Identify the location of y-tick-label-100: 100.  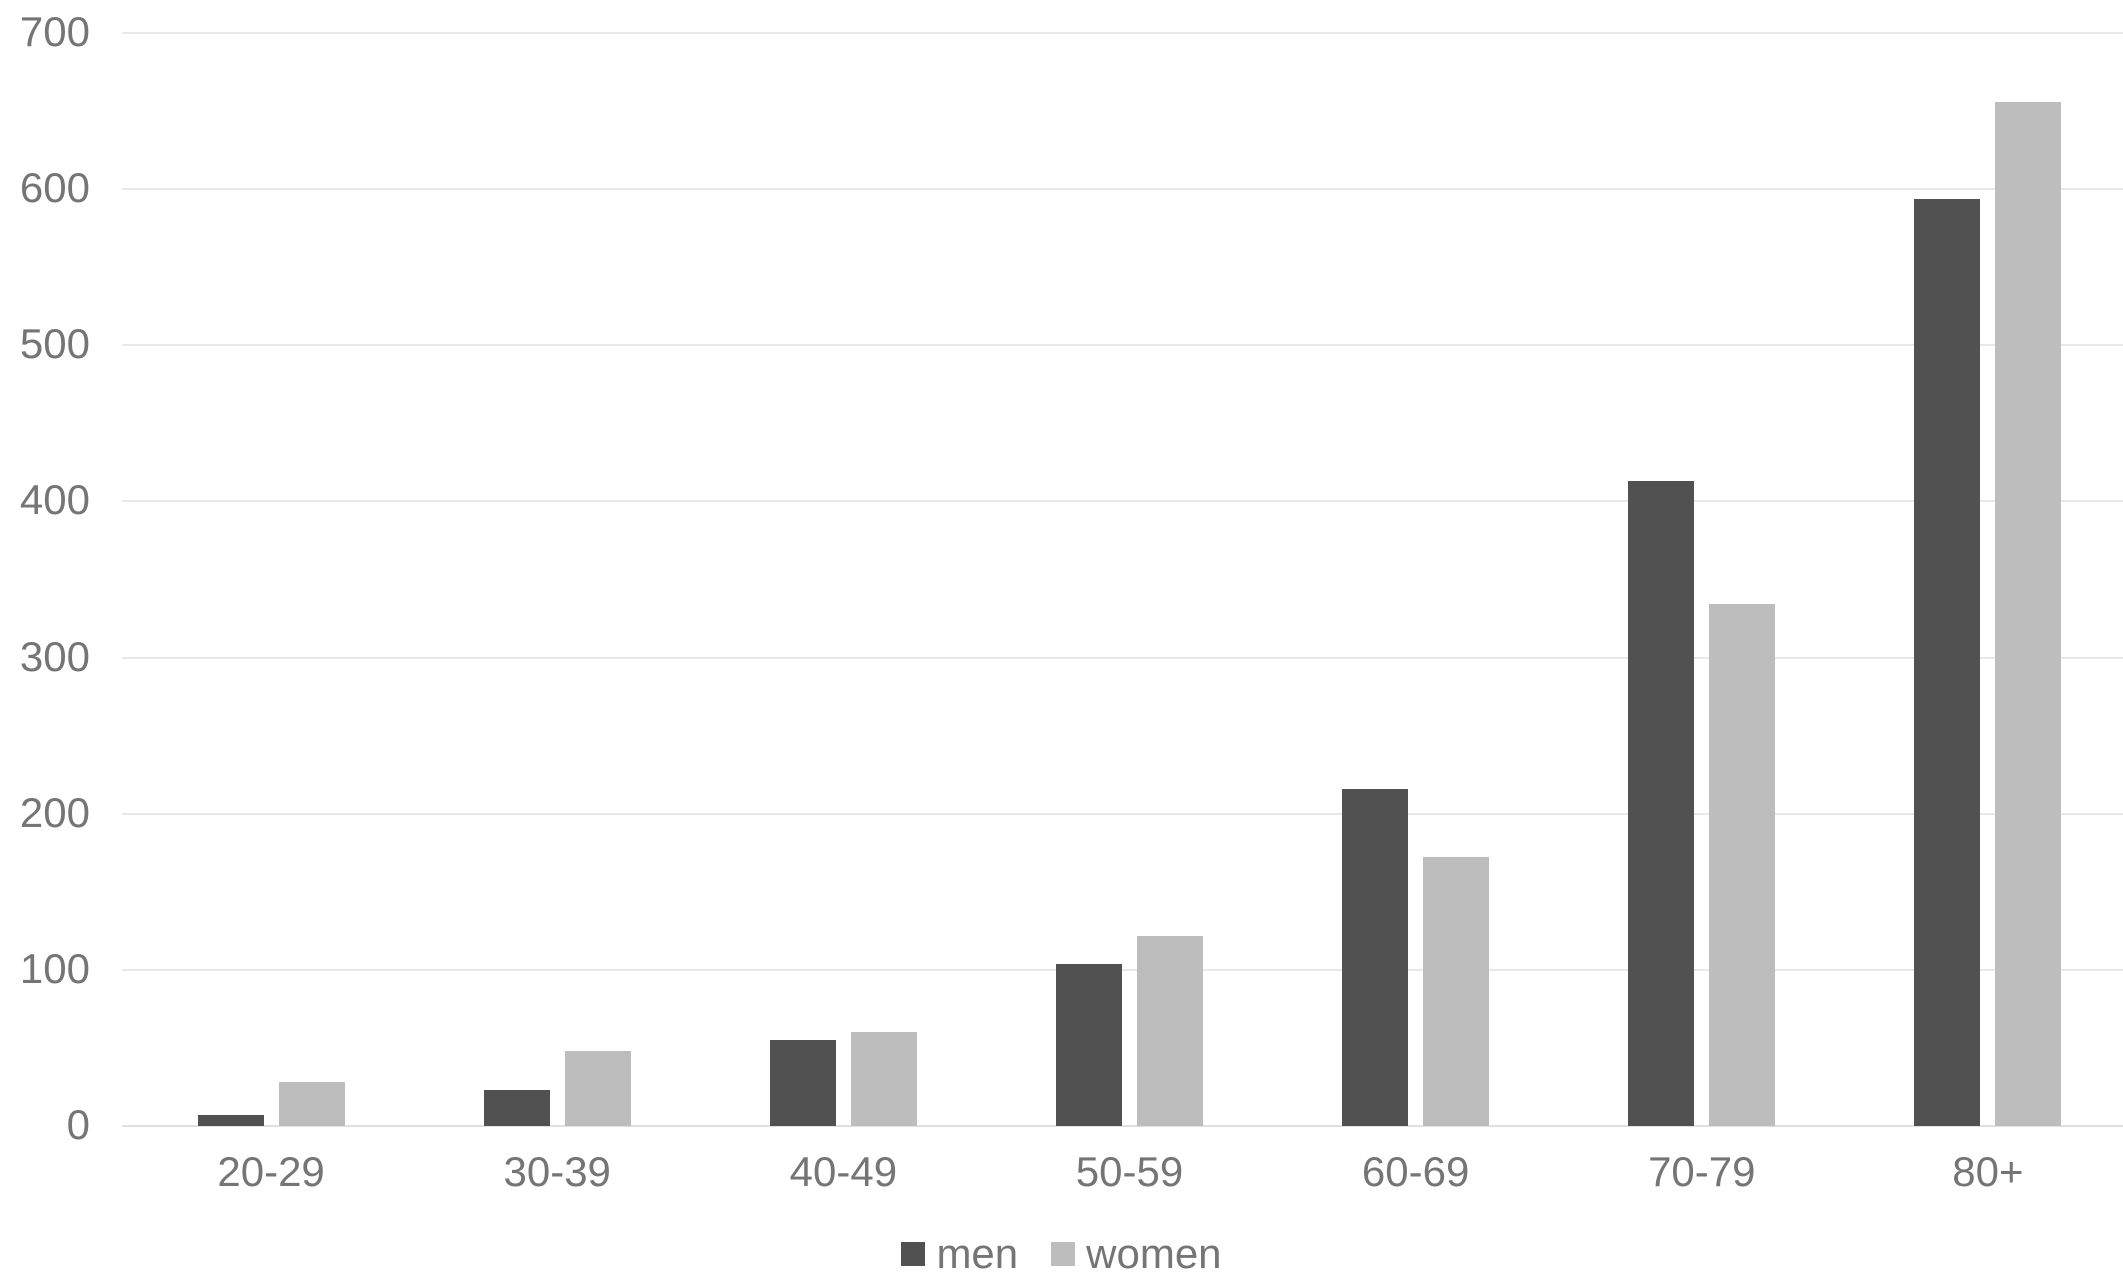
(54, 969).